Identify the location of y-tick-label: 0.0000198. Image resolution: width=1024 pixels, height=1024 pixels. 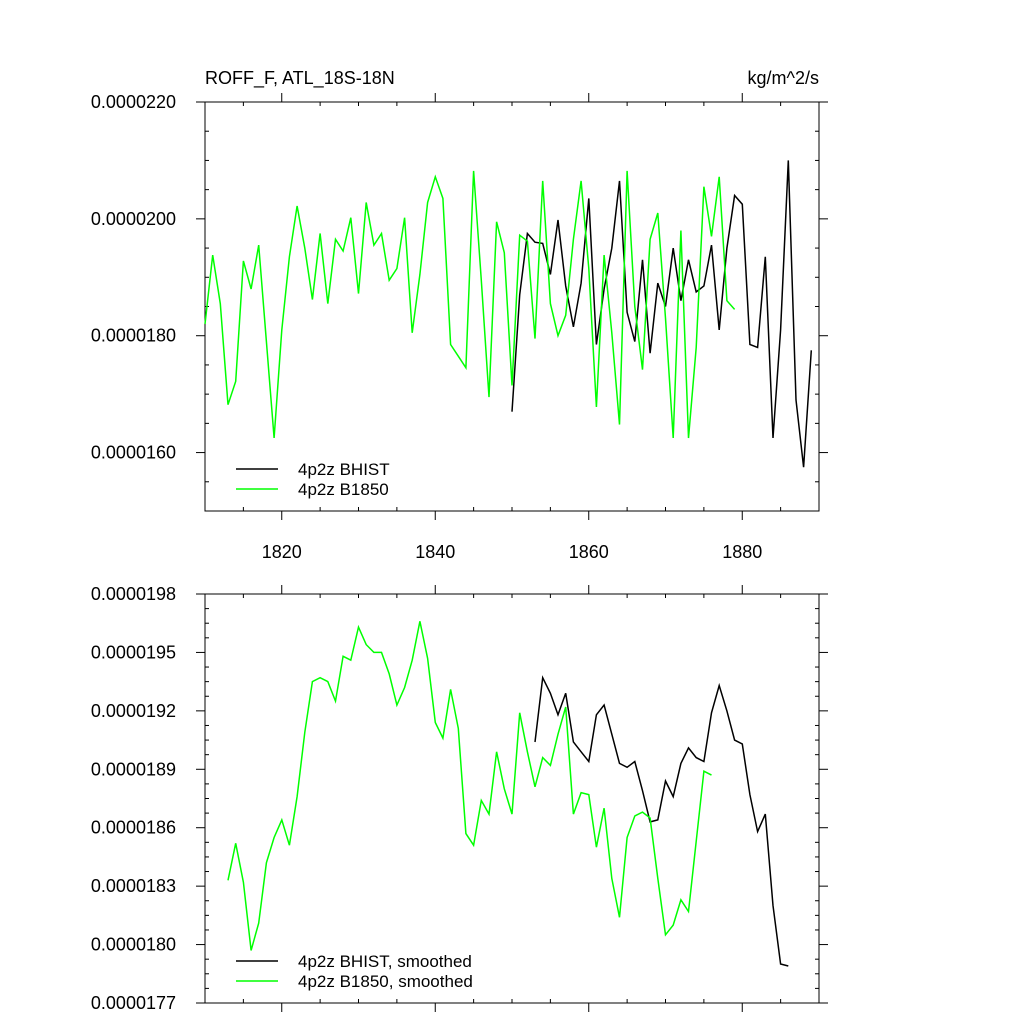
(133, 594).